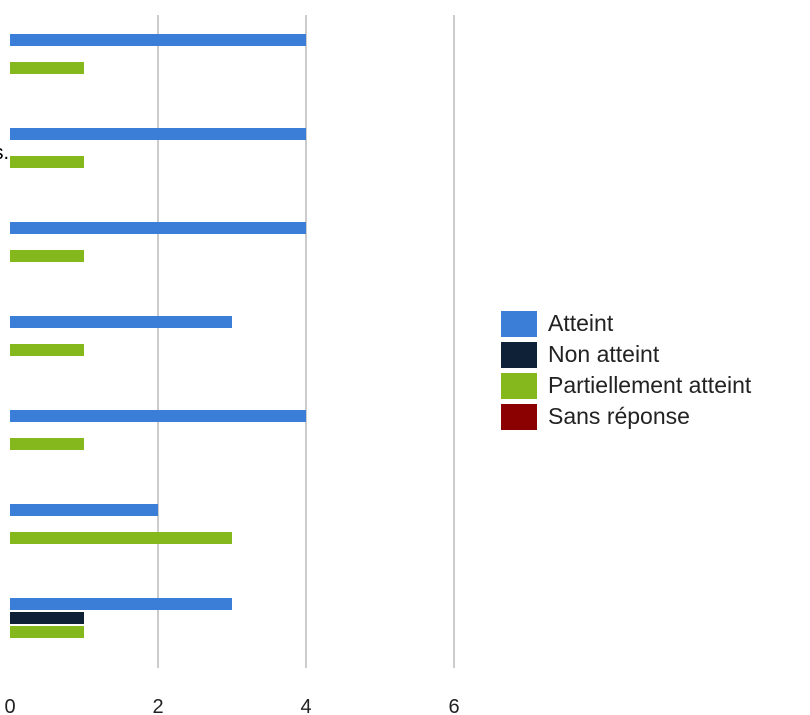 The image size is (810, 715). Describe the element at coordinates (626, 323) in the screenshot. I see `legend-item-atteint: Atteint` at that location.